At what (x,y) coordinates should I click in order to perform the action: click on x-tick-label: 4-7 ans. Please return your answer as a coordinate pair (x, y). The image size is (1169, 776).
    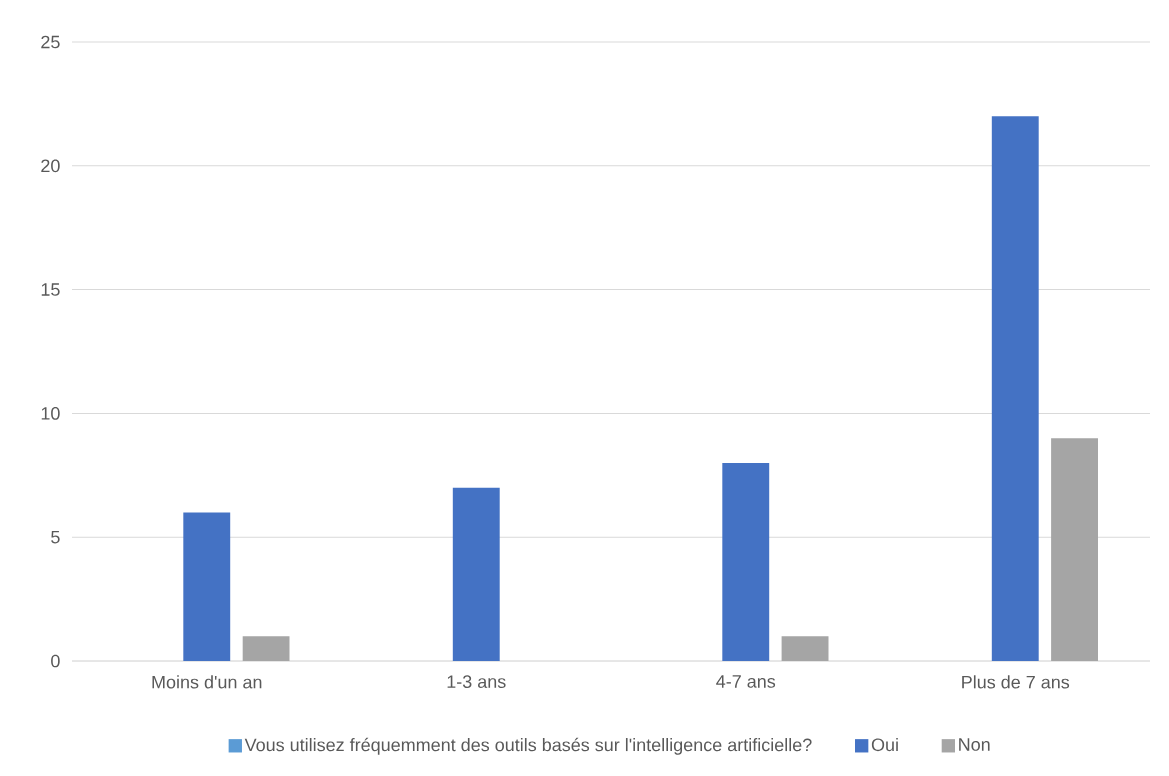
    Looking at the image, I should click on (746, 681).